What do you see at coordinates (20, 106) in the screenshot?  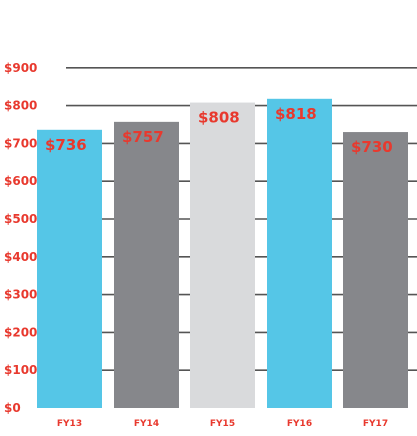 I see `y-tick-label: $800` at bounding box center [20, 106].